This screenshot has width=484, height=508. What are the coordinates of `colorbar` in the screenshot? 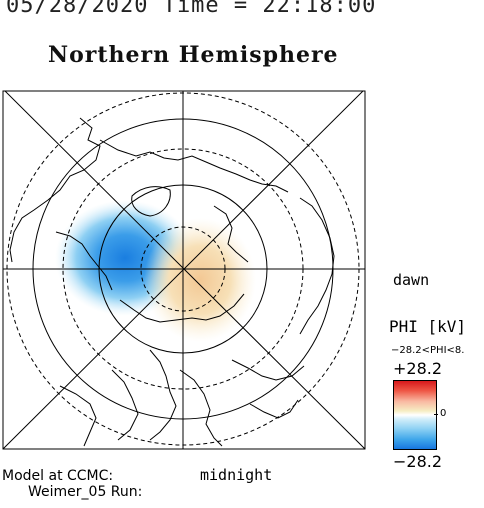 It's located at (415, 415).